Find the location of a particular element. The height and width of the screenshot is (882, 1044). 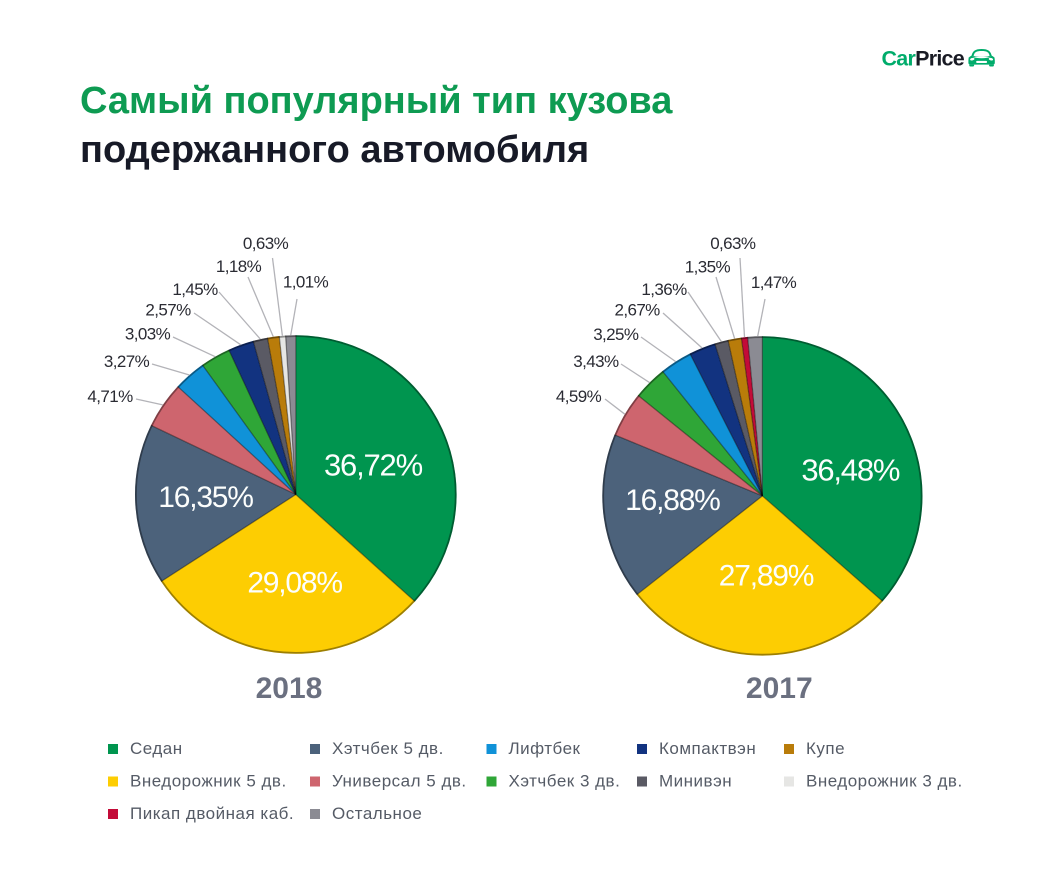

svg-text: Самый популярный тип кузова is located at coordinates (376, 101).